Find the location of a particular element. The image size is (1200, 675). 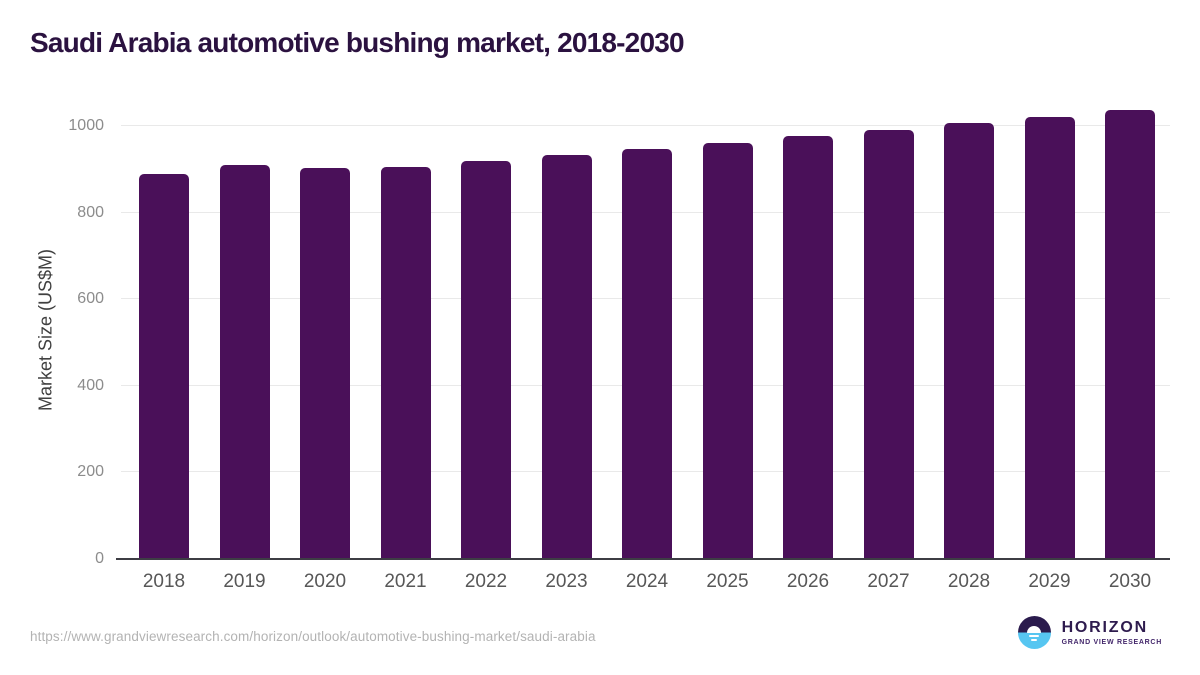

bar-column-2030: 2030 is located at coordinates (1130, 346).